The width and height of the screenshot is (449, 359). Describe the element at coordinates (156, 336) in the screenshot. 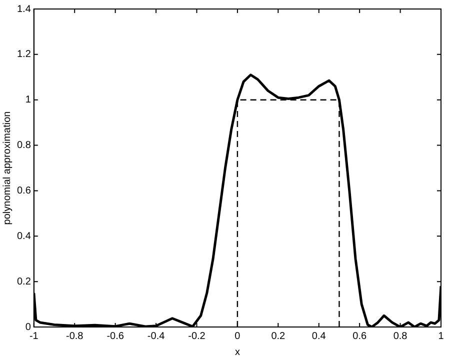

I see `x-tick-label: -0.4` at that location.